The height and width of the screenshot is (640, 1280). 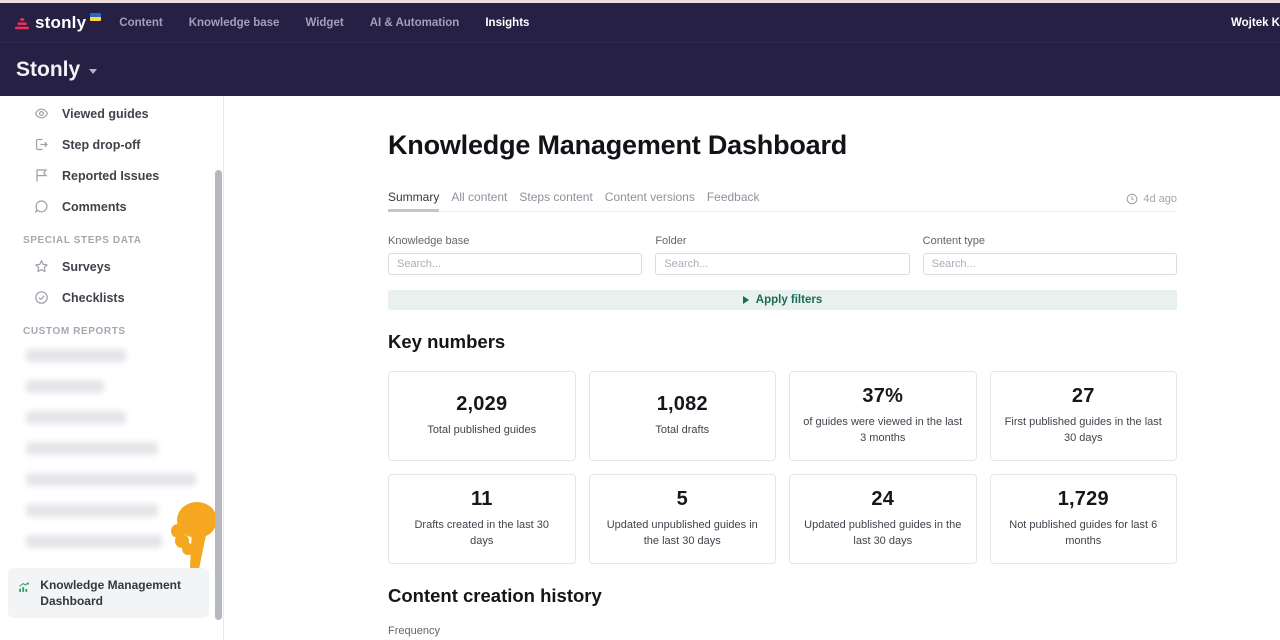 What do you see at coordinates (74, 331) in the screenshot?
I see `sidebar-section-custom-reports: CUSTOM REPORTS` at bounding box center [74, 331].